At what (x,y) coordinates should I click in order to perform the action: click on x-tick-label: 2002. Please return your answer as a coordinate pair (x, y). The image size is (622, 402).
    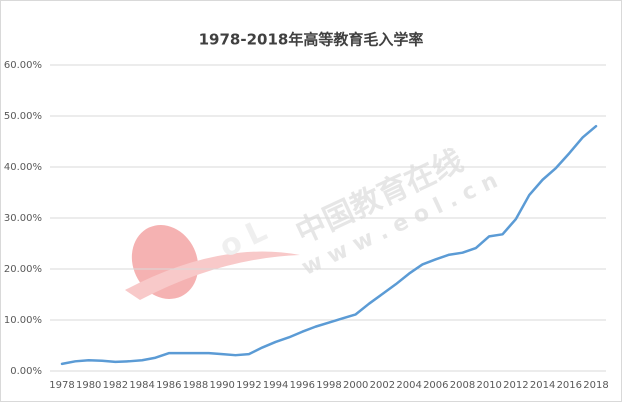
    Looking at the image, I should click on (382, 385).